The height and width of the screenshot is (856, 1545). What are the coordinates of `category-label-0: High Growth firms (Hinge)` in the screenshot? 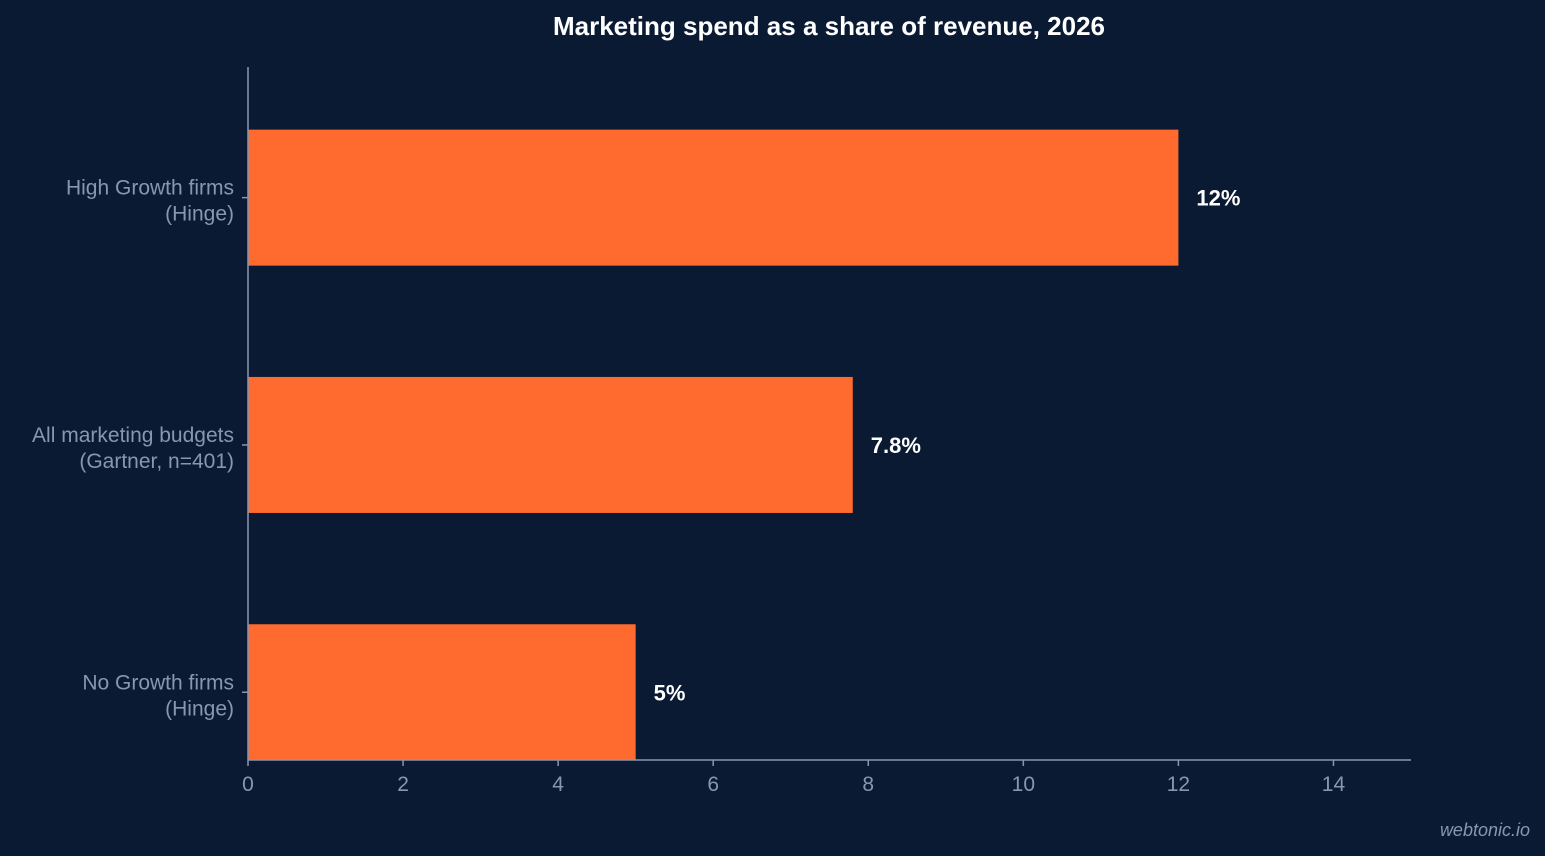 It's located at (150, 201).